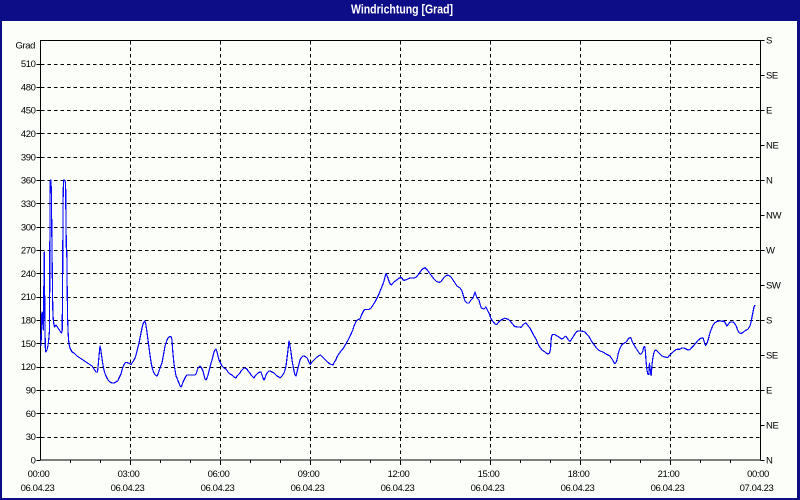  Describe the element at coordinates (28, 64) in the screenshot. I see `svg-text: 510` at that location.